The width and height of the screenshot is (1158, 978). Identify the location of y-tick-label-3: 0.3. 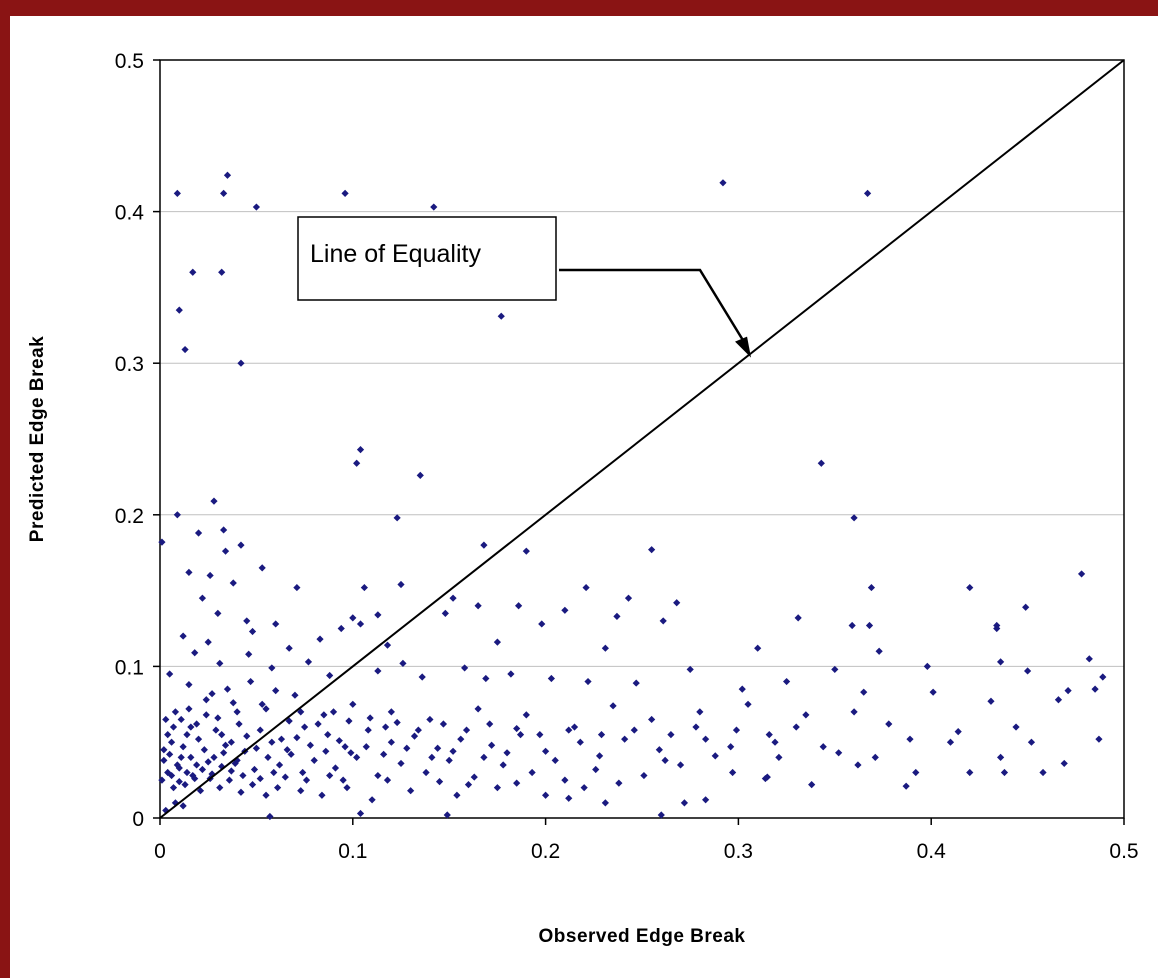
(129, 364).